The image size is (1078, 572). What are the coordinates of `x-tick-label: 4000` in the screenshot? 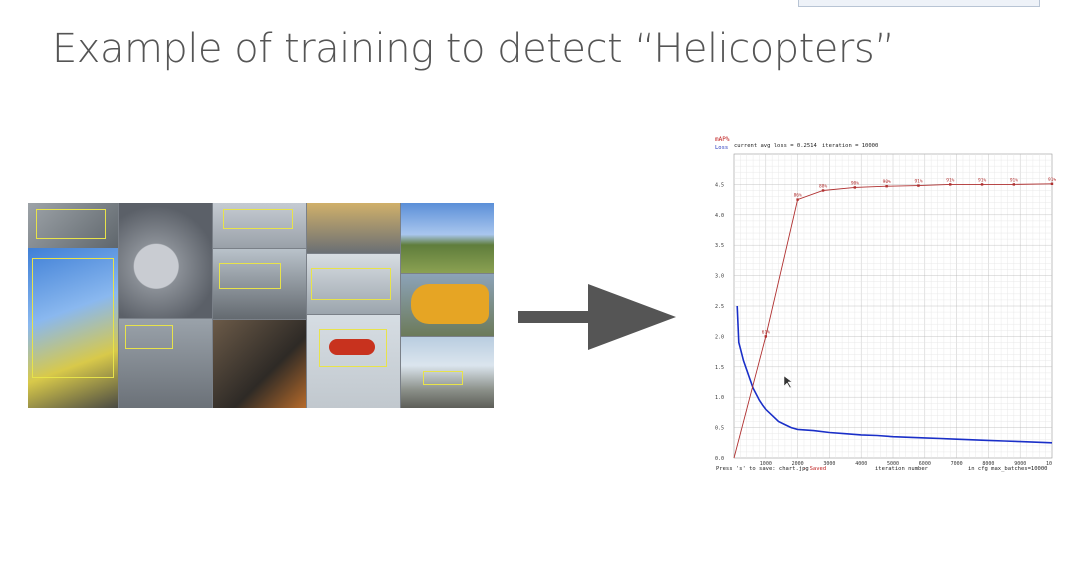 It's located at (861, 464).